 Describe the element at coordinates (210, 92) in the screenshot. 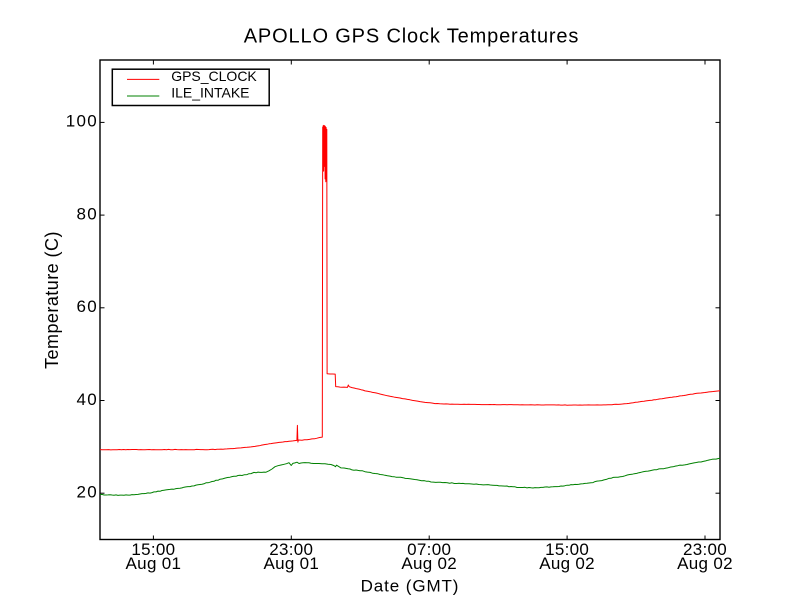

I see `svg-text: ILE_INTAKE` at that location.